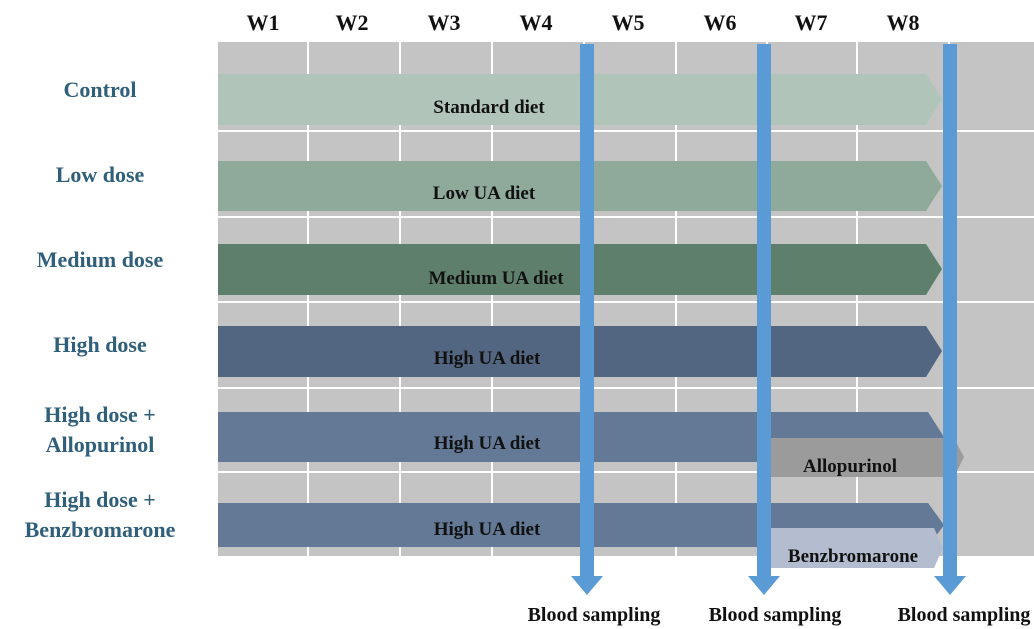 The width and height of the screenshot is (1034, 629). Describe the element at coordinates (536, 22) in the screenshot. I see `week-header: W4` at that location.